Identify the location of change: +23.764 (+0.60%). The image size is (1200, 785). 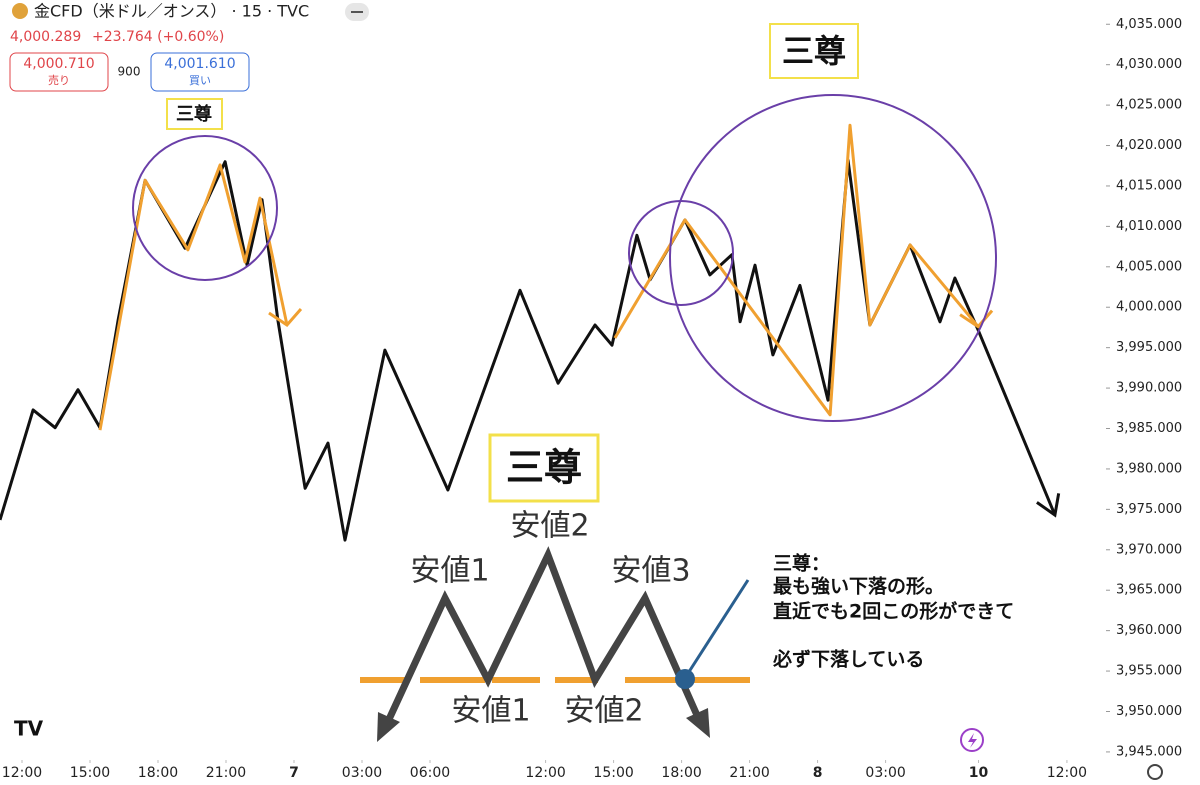
(158, 37).